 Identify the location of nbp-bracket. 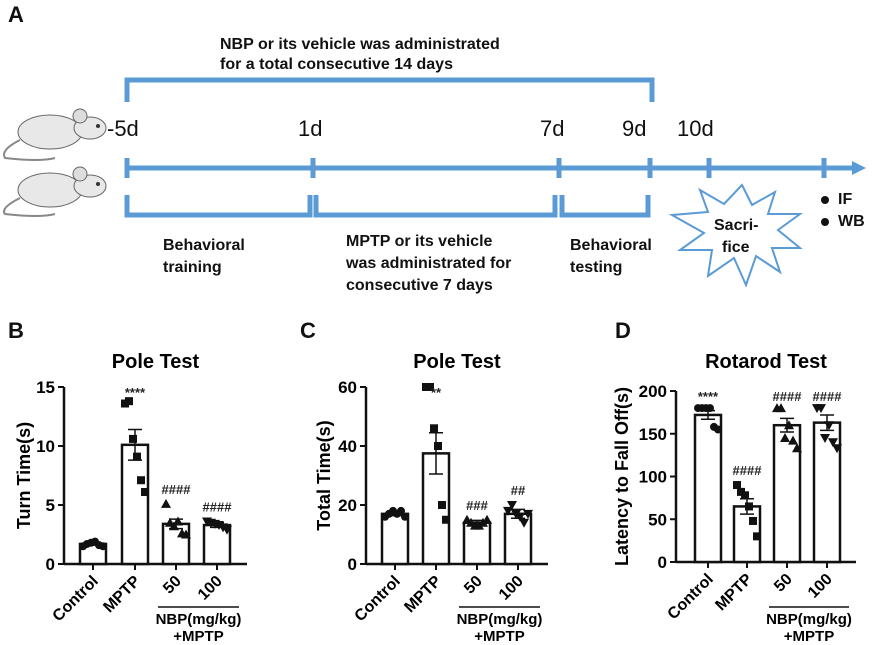
(389, 89).